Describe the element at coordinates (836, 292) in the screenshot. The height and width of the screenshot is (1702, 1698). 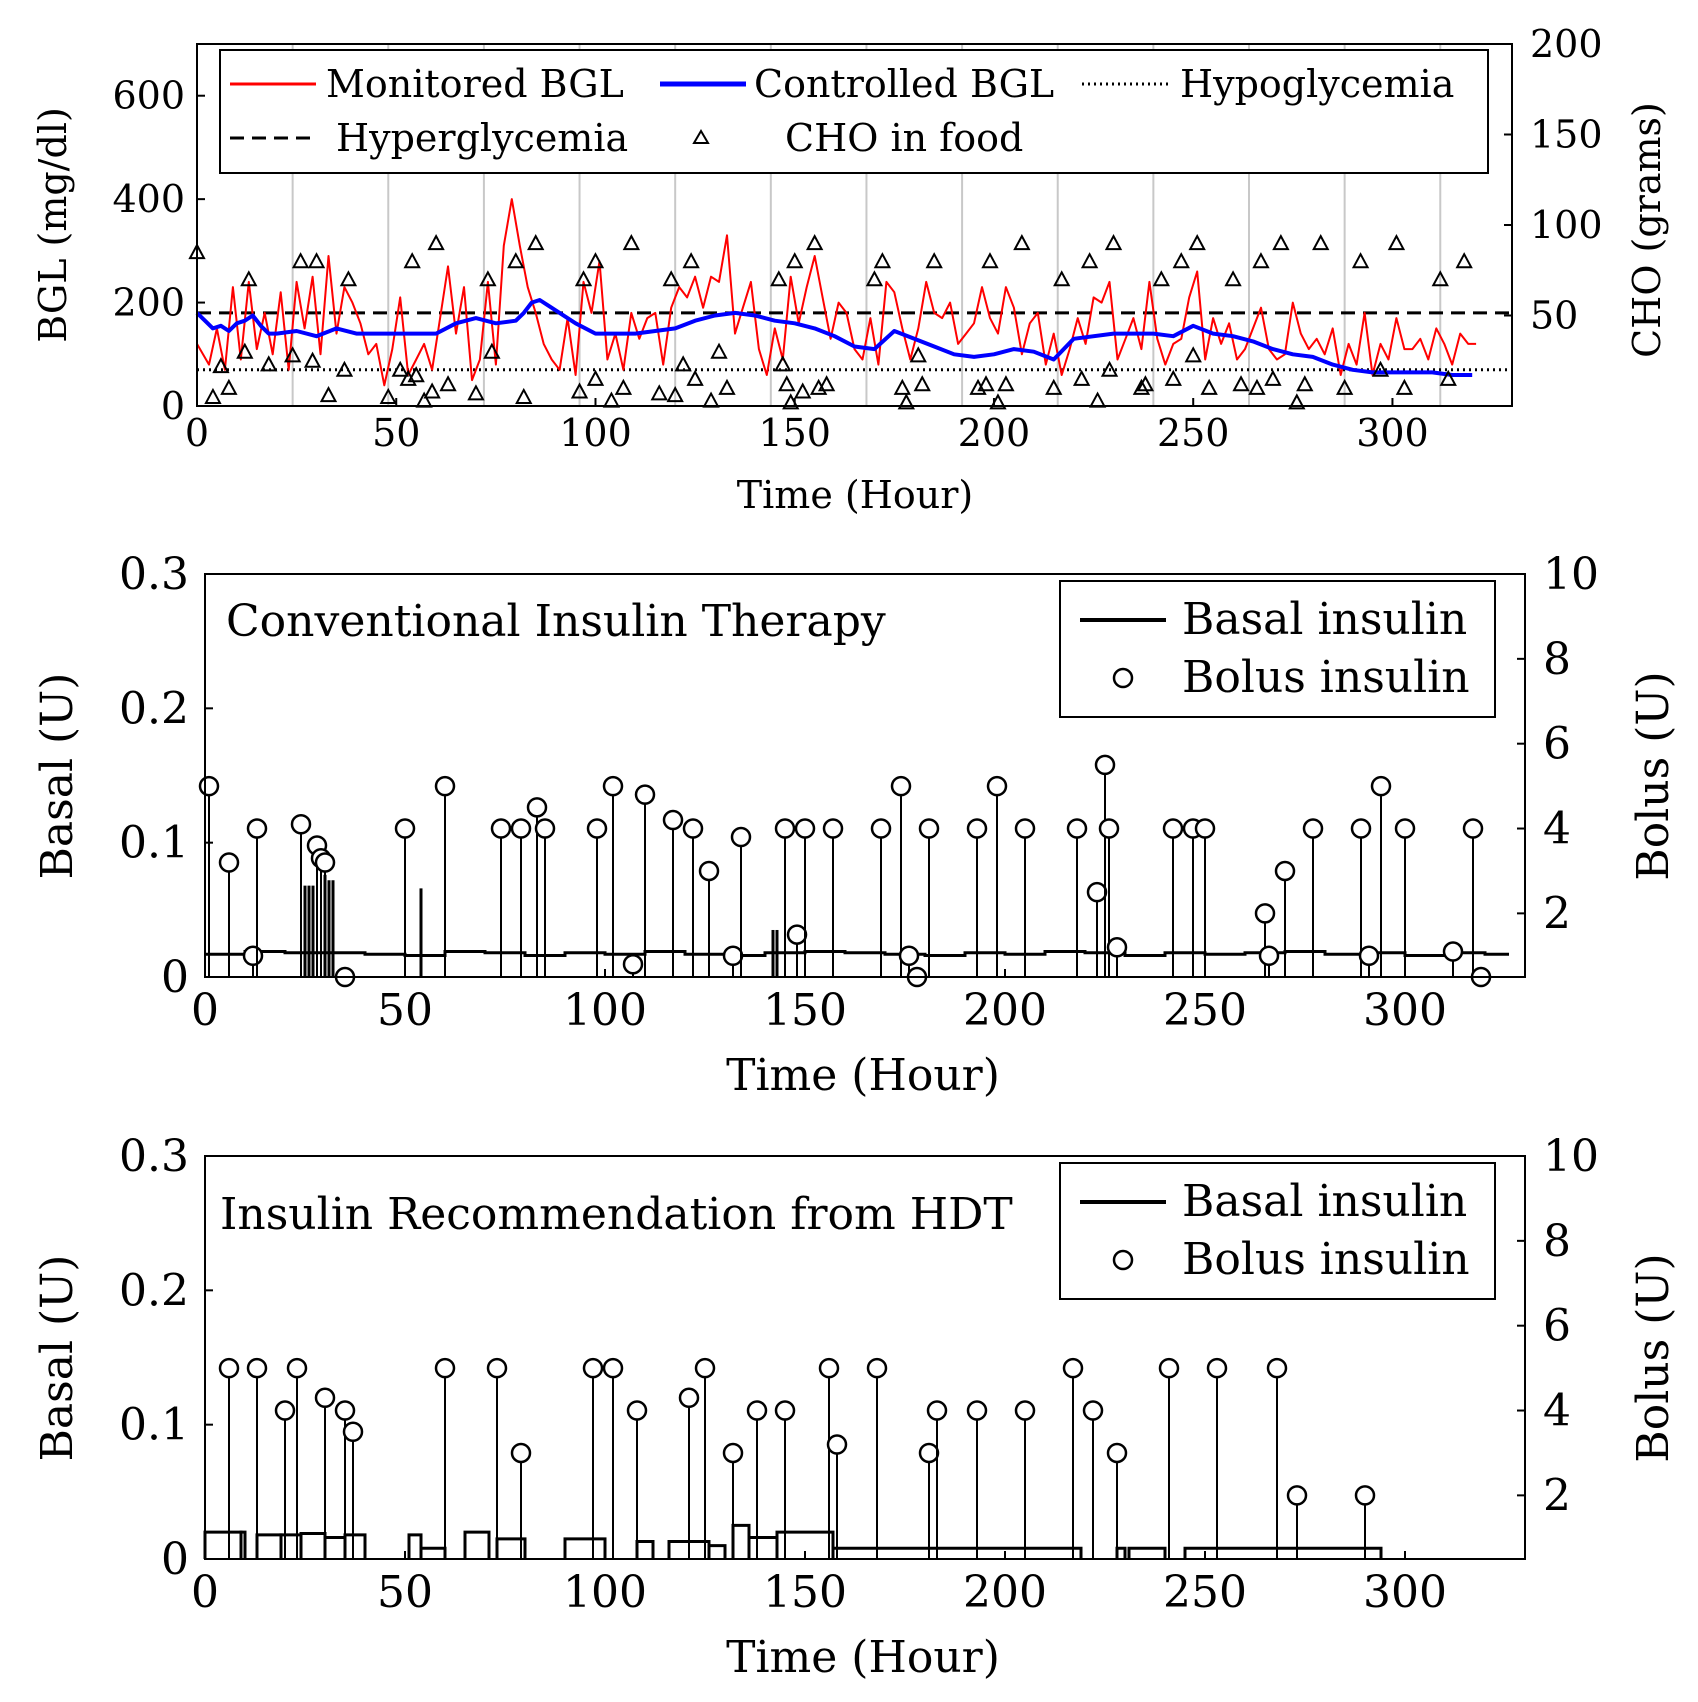
I see `monitored-bgl-line` at that location.